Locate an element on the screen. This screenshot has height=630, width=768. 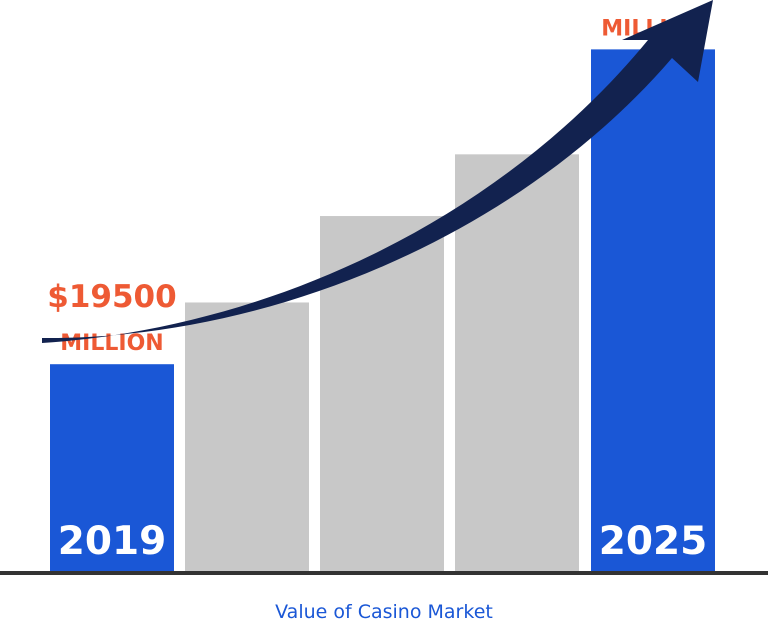
year-labels-group: 2019 2025 is located at coordinates (383, 541).